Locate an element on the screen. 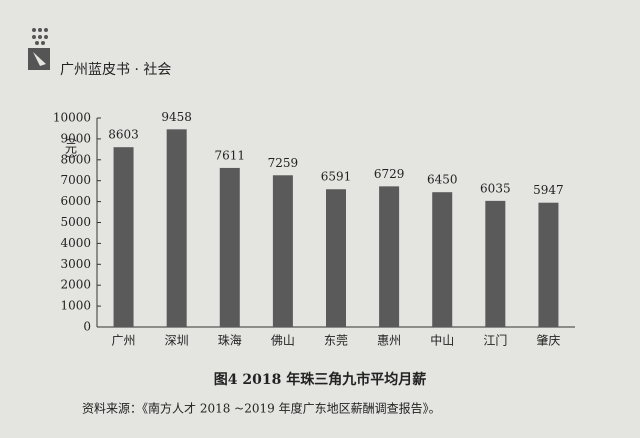 This screenshot has width=640, height=438. source-note: 资料来源：《南方人才 2018 ~2019 年度广东地区薪酬调查报告》。 is located at coordinates (261, 408).